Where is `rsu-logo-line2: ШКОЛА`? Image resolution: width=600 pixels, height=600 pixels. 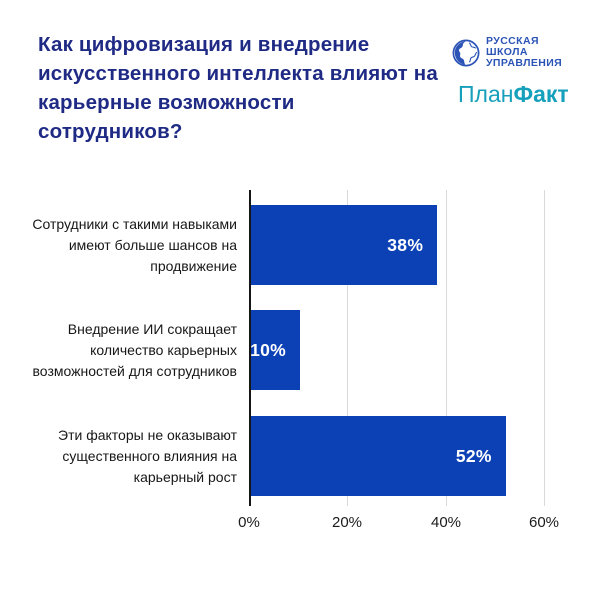
rsu-logo-line2: ШКОЛА is located at coordinates (507, 52).